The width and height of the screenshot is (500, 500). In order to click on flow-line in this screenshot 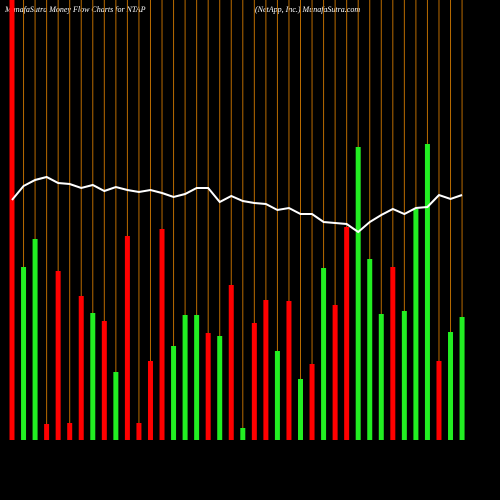, I will do `click(237, 204)`.